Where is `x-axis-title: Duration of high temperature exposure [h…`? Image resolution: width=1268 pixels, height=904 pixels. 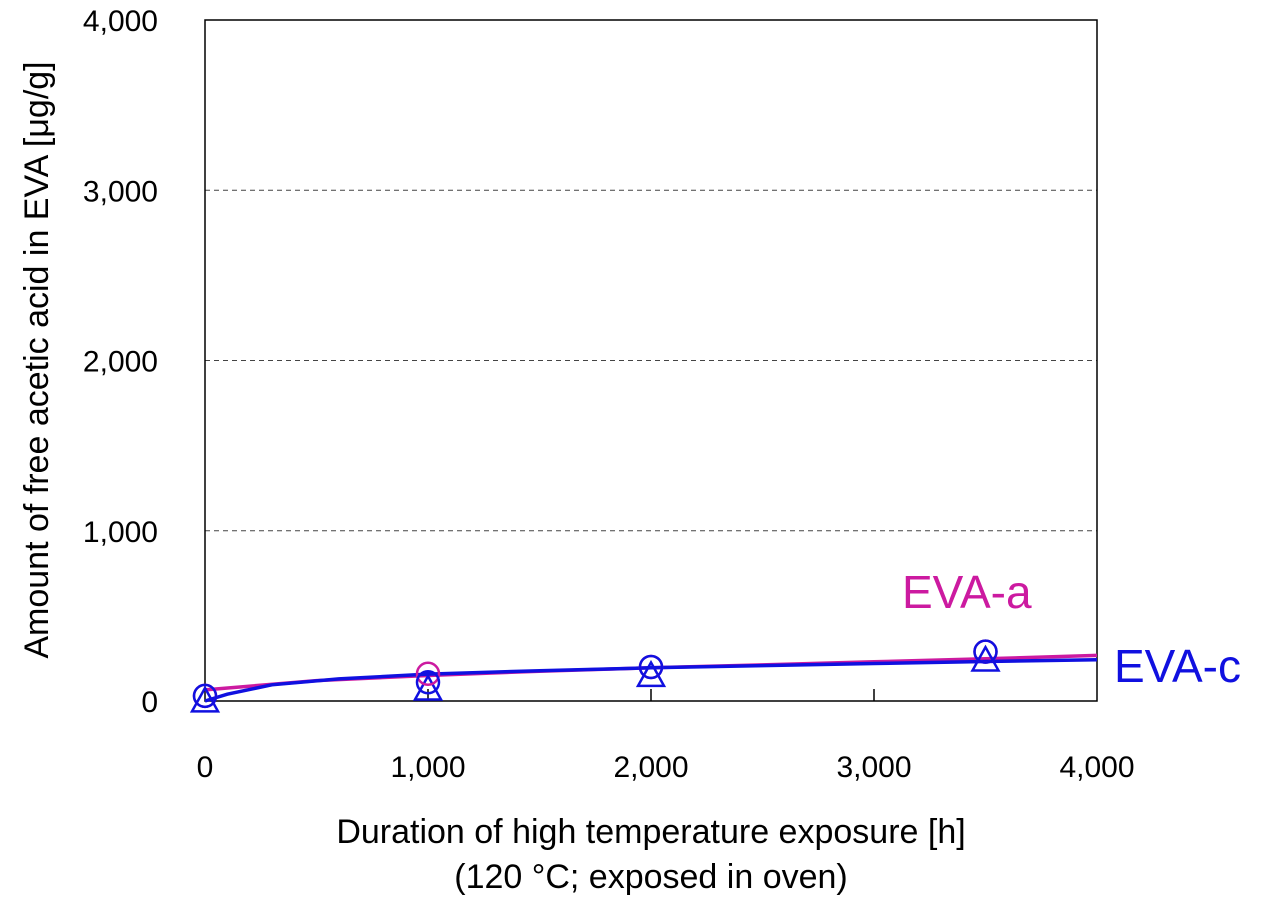
x-axis-title: Duration of high temperature exposure [h… is located at coordinates (650, 832).